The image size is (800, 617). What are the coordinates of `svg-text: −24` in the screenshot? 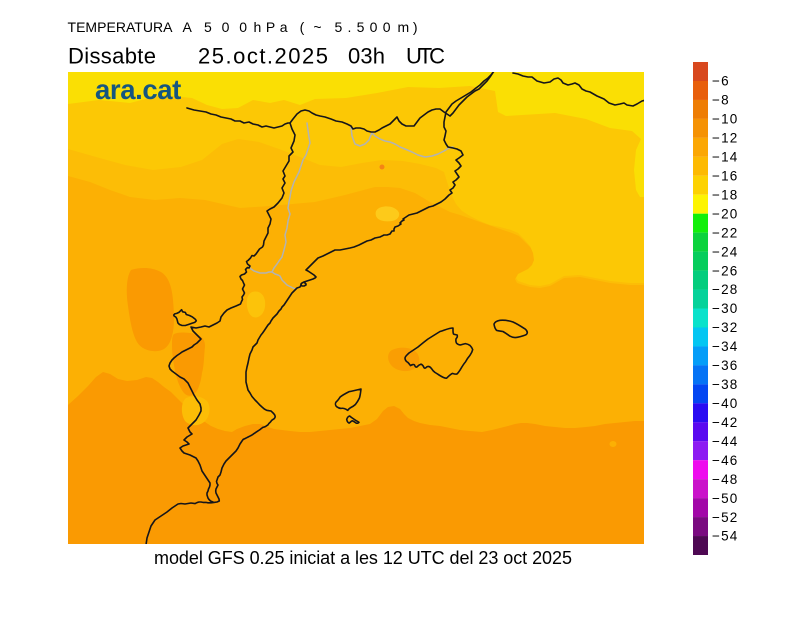 It's located at (725, 251).